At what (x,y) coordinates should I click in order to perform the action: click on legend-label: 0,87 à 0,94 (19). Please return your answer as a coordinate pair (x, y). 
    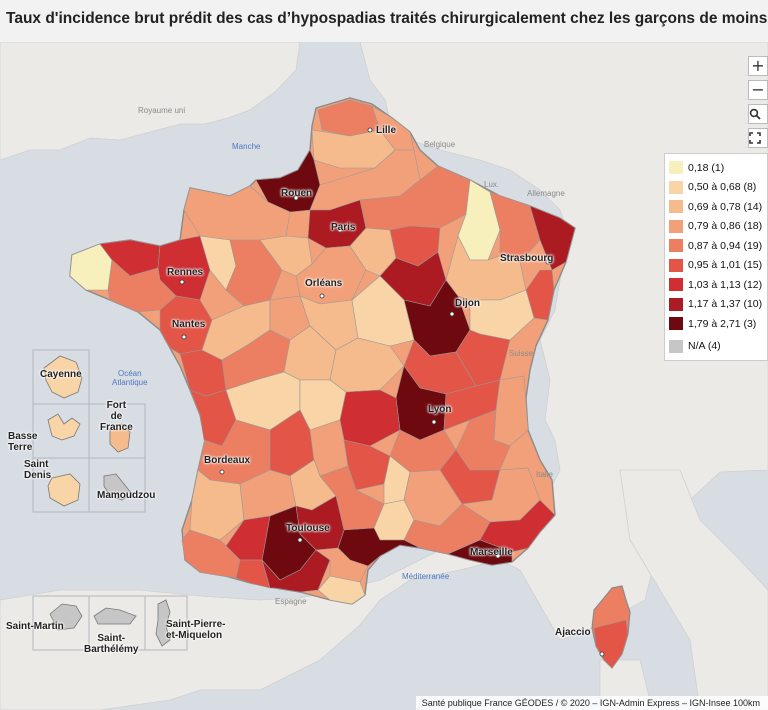
    Looking at the image, I should click on (725, 245).